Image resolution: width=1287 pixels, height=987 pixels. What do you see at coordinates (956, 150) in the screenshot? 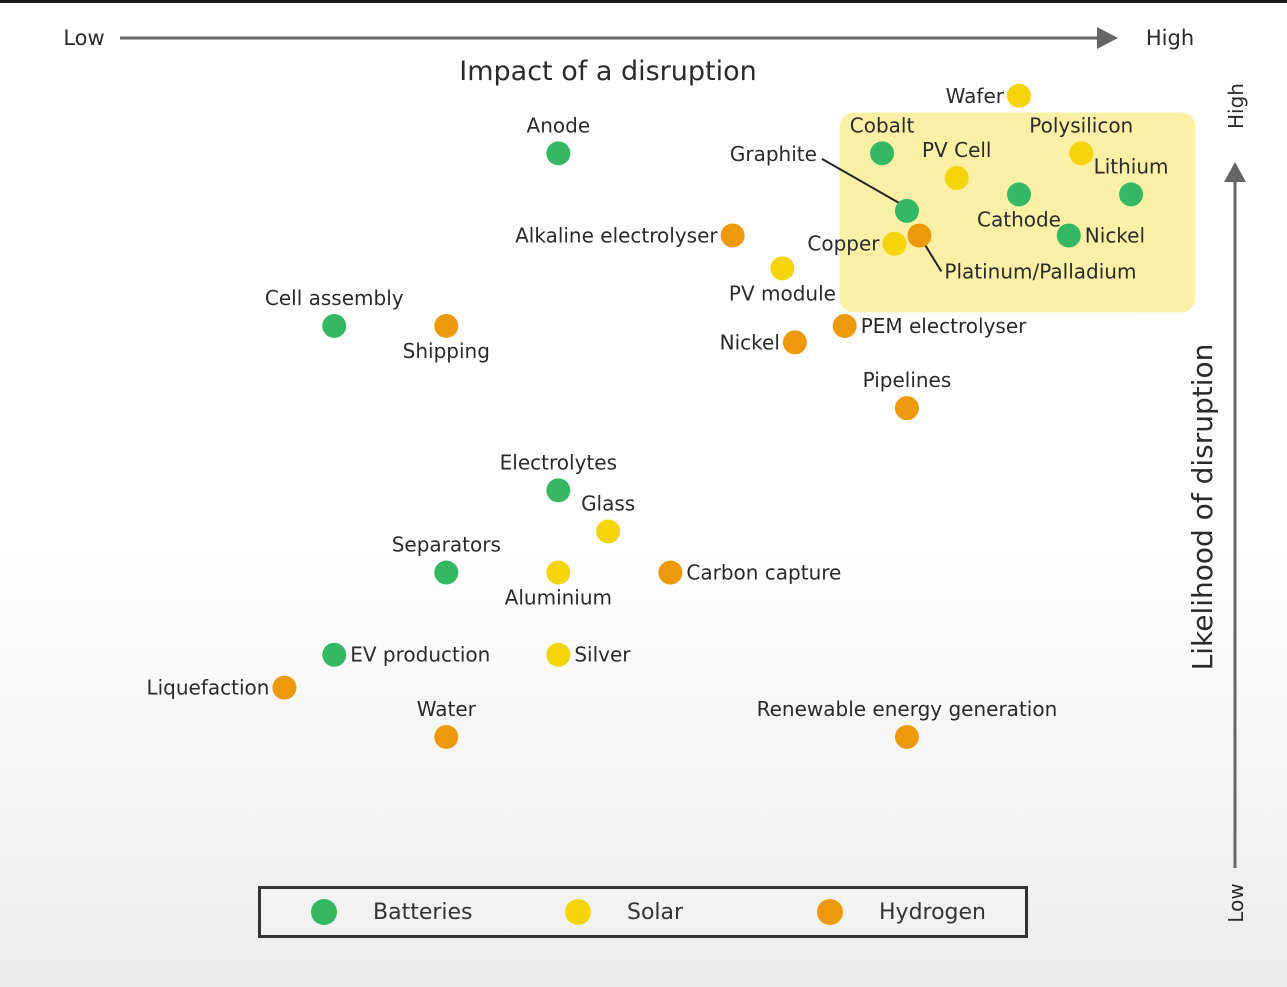
I see `data-point-label: PV Cell` at bounding box center [956, 150].